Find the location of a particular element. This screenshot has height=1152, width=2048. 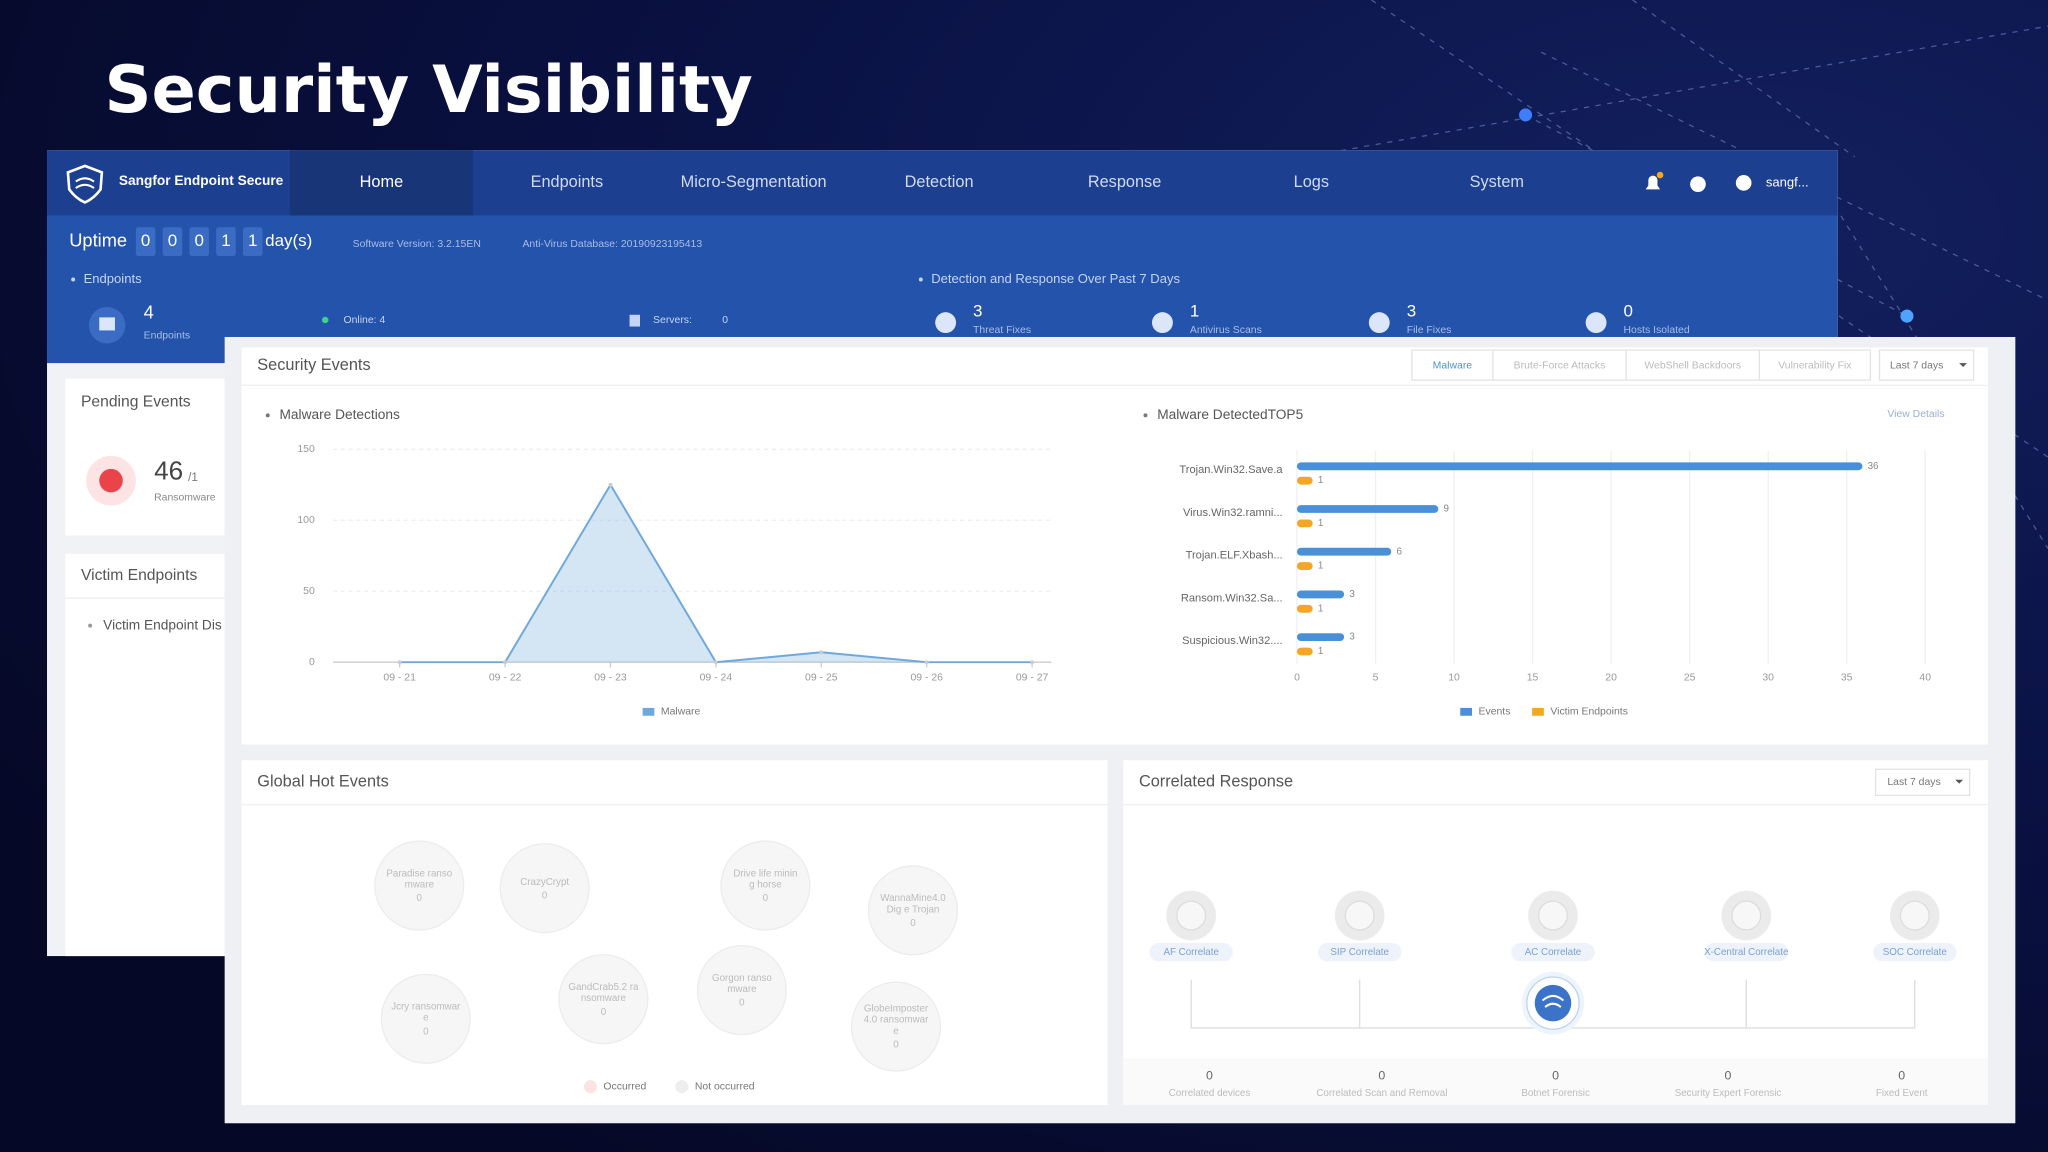

data-label: 36 is located at coordinates (1873, 466).